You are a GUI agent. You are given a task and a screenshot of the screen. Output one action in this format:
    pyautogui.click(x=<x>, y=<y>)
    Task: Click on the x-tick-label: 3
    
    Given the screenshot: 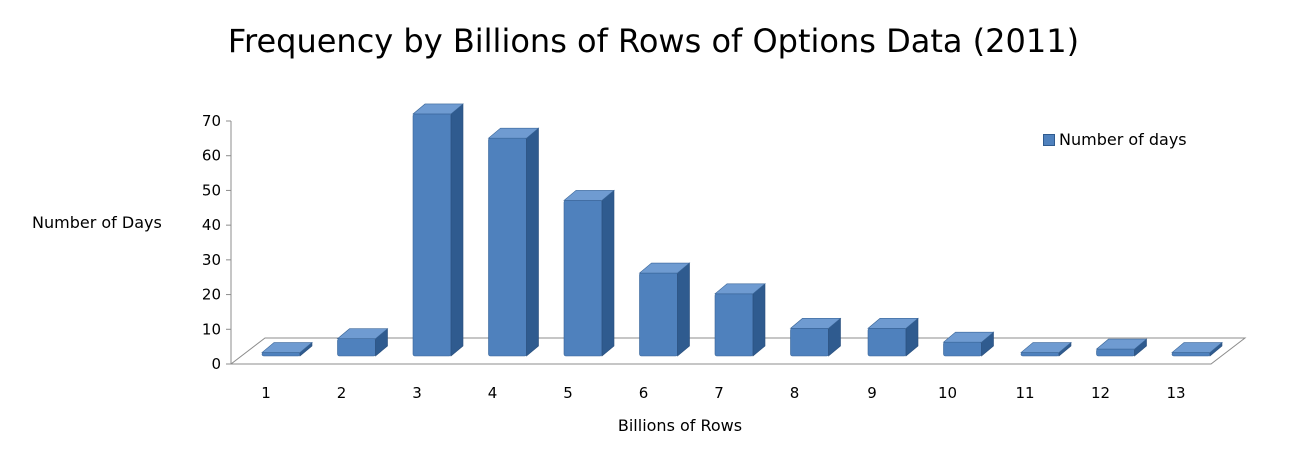 What is the action you would take?
    pyautogui.click(x=417, y=393)
    